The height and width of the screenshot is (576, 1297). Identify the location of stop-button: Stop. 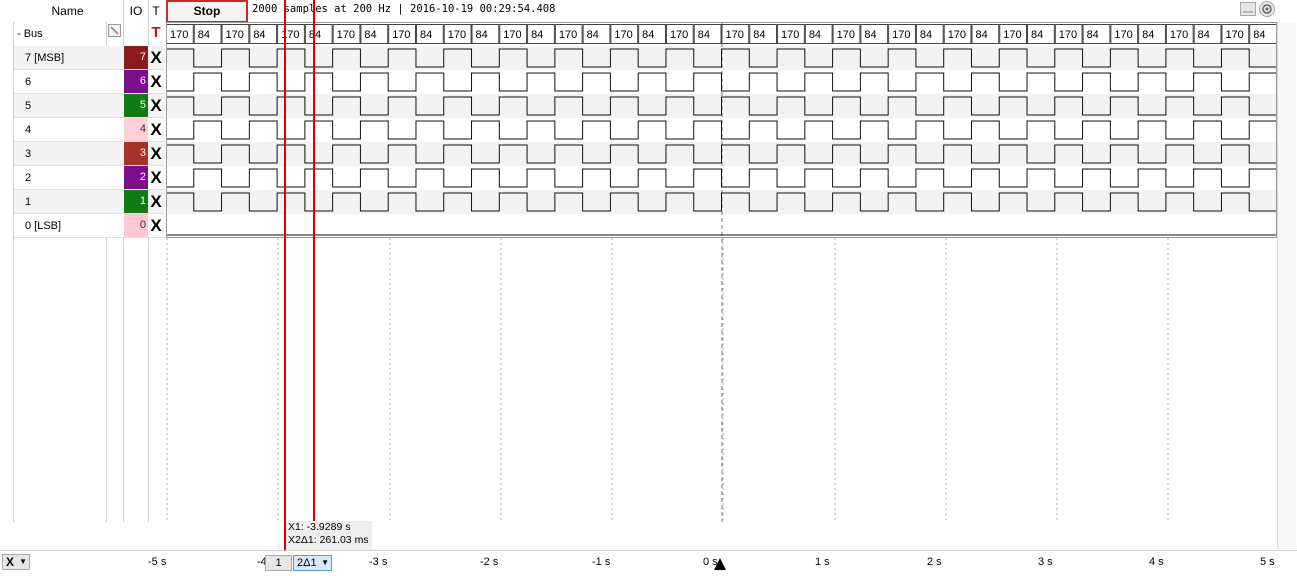
(207, 11).